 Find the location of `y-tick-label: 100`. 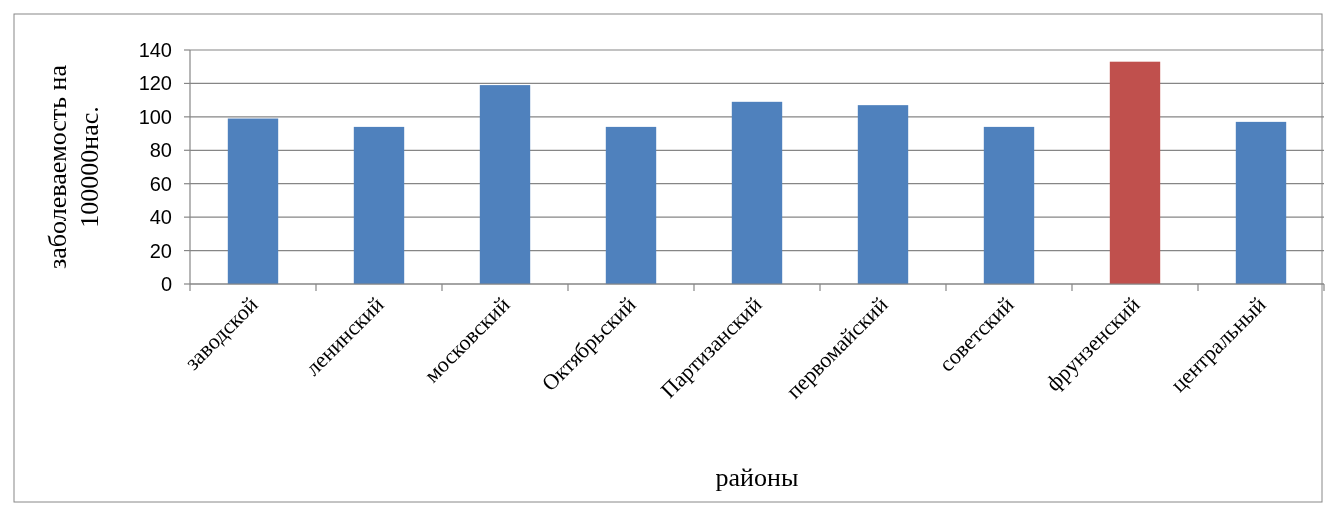

y-tick-label: 100 is located at coordinates (155, 116).